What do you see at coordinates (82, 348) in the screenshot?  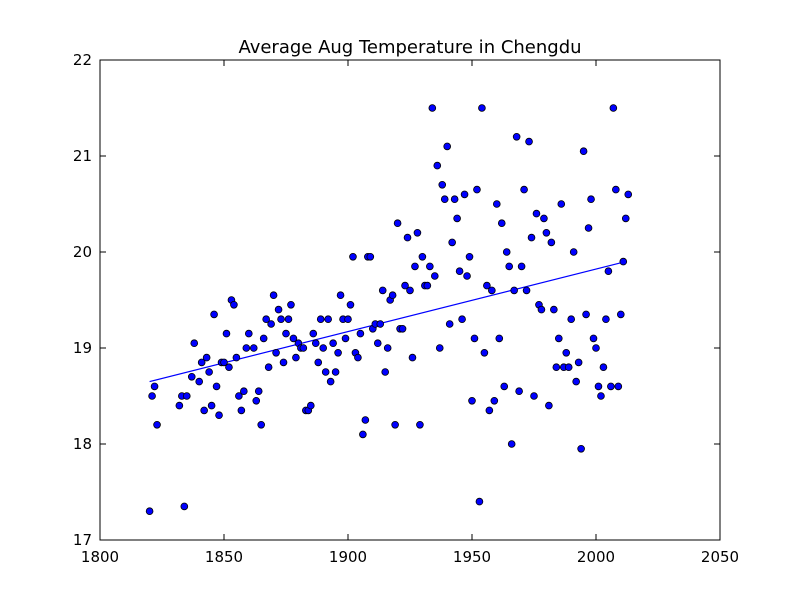 I see `y-tick-label: 19` at bounding box center [82, 348].